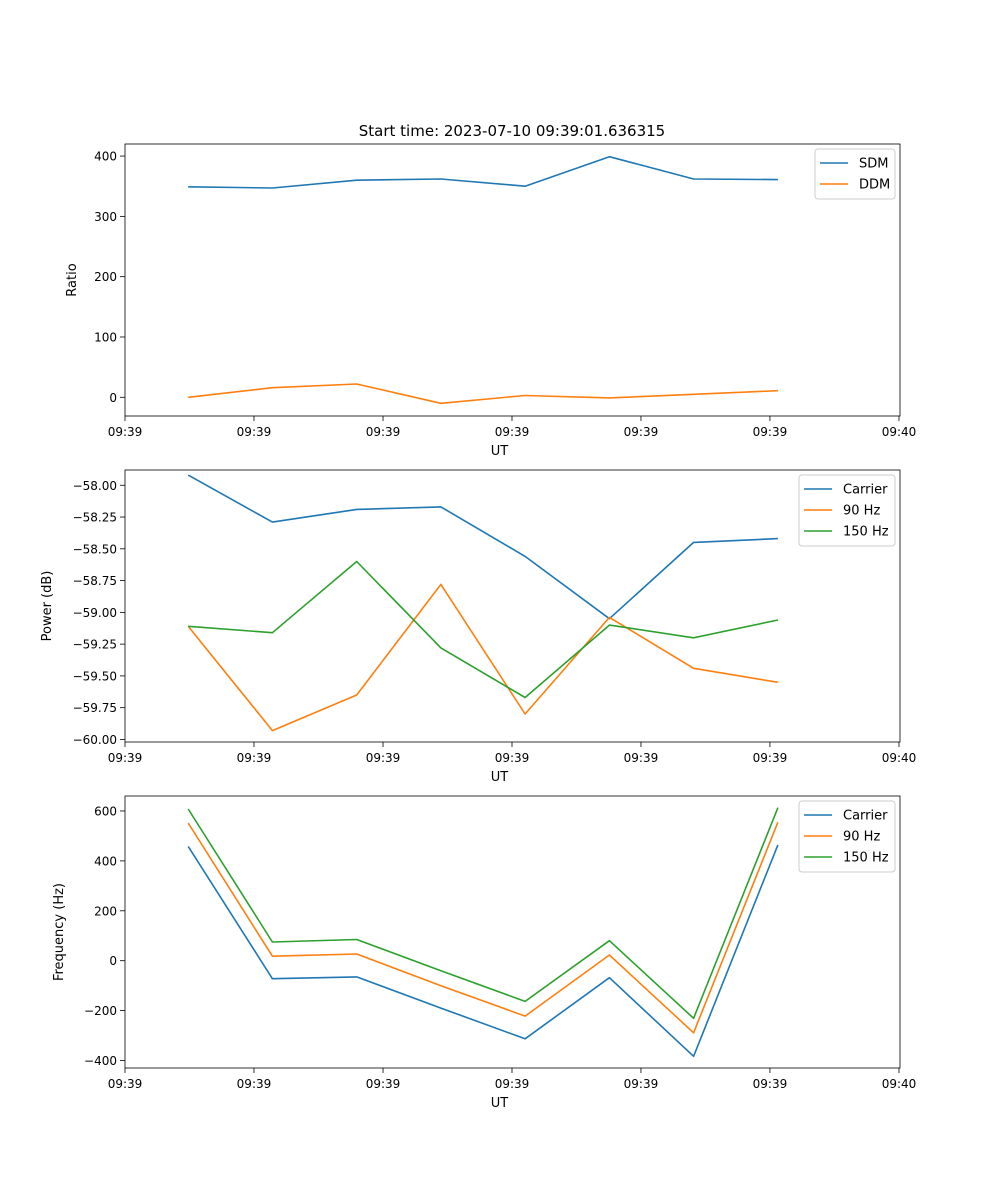 The width and height of the screenshot is (1000, 1200). What do you see at coordinates (47, 606) in the screenshot?
I see `y-axis-label: Power (dB)` at bounding box center [47, 606].